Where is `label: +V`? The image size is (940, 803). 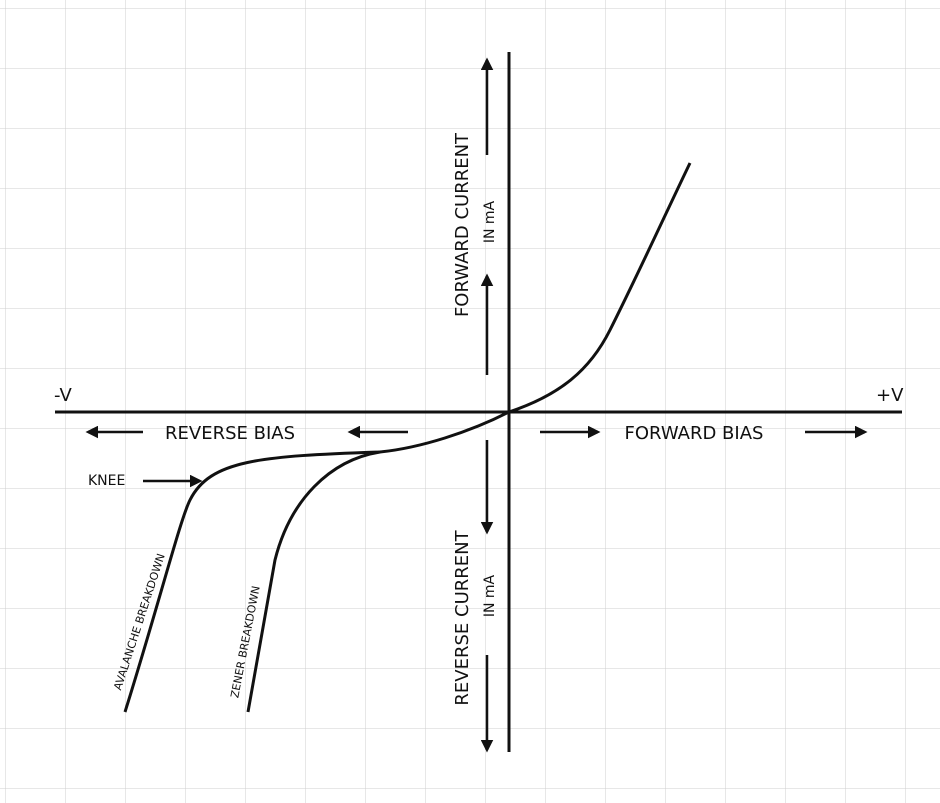
label: +V is located at coordinates (890, 395).